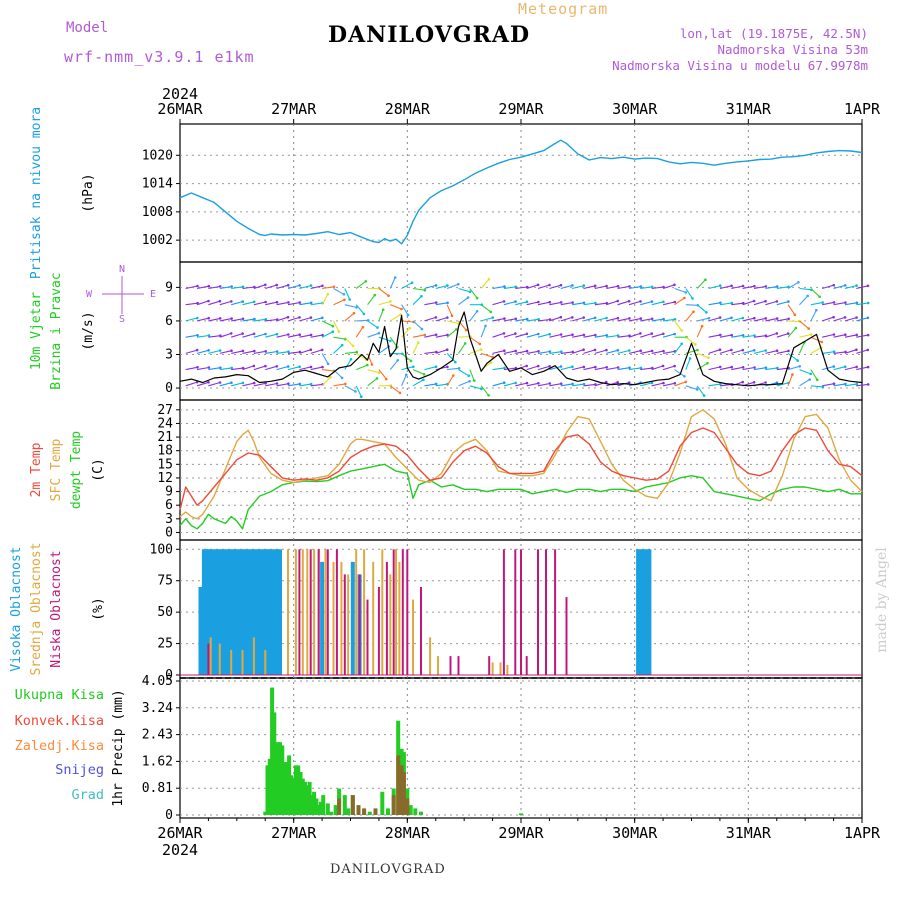 The width and height of the screenshot is (900, 900). I want to click on cloud-high-ylabel: Visoka Oblacnost, so click(16, 608).